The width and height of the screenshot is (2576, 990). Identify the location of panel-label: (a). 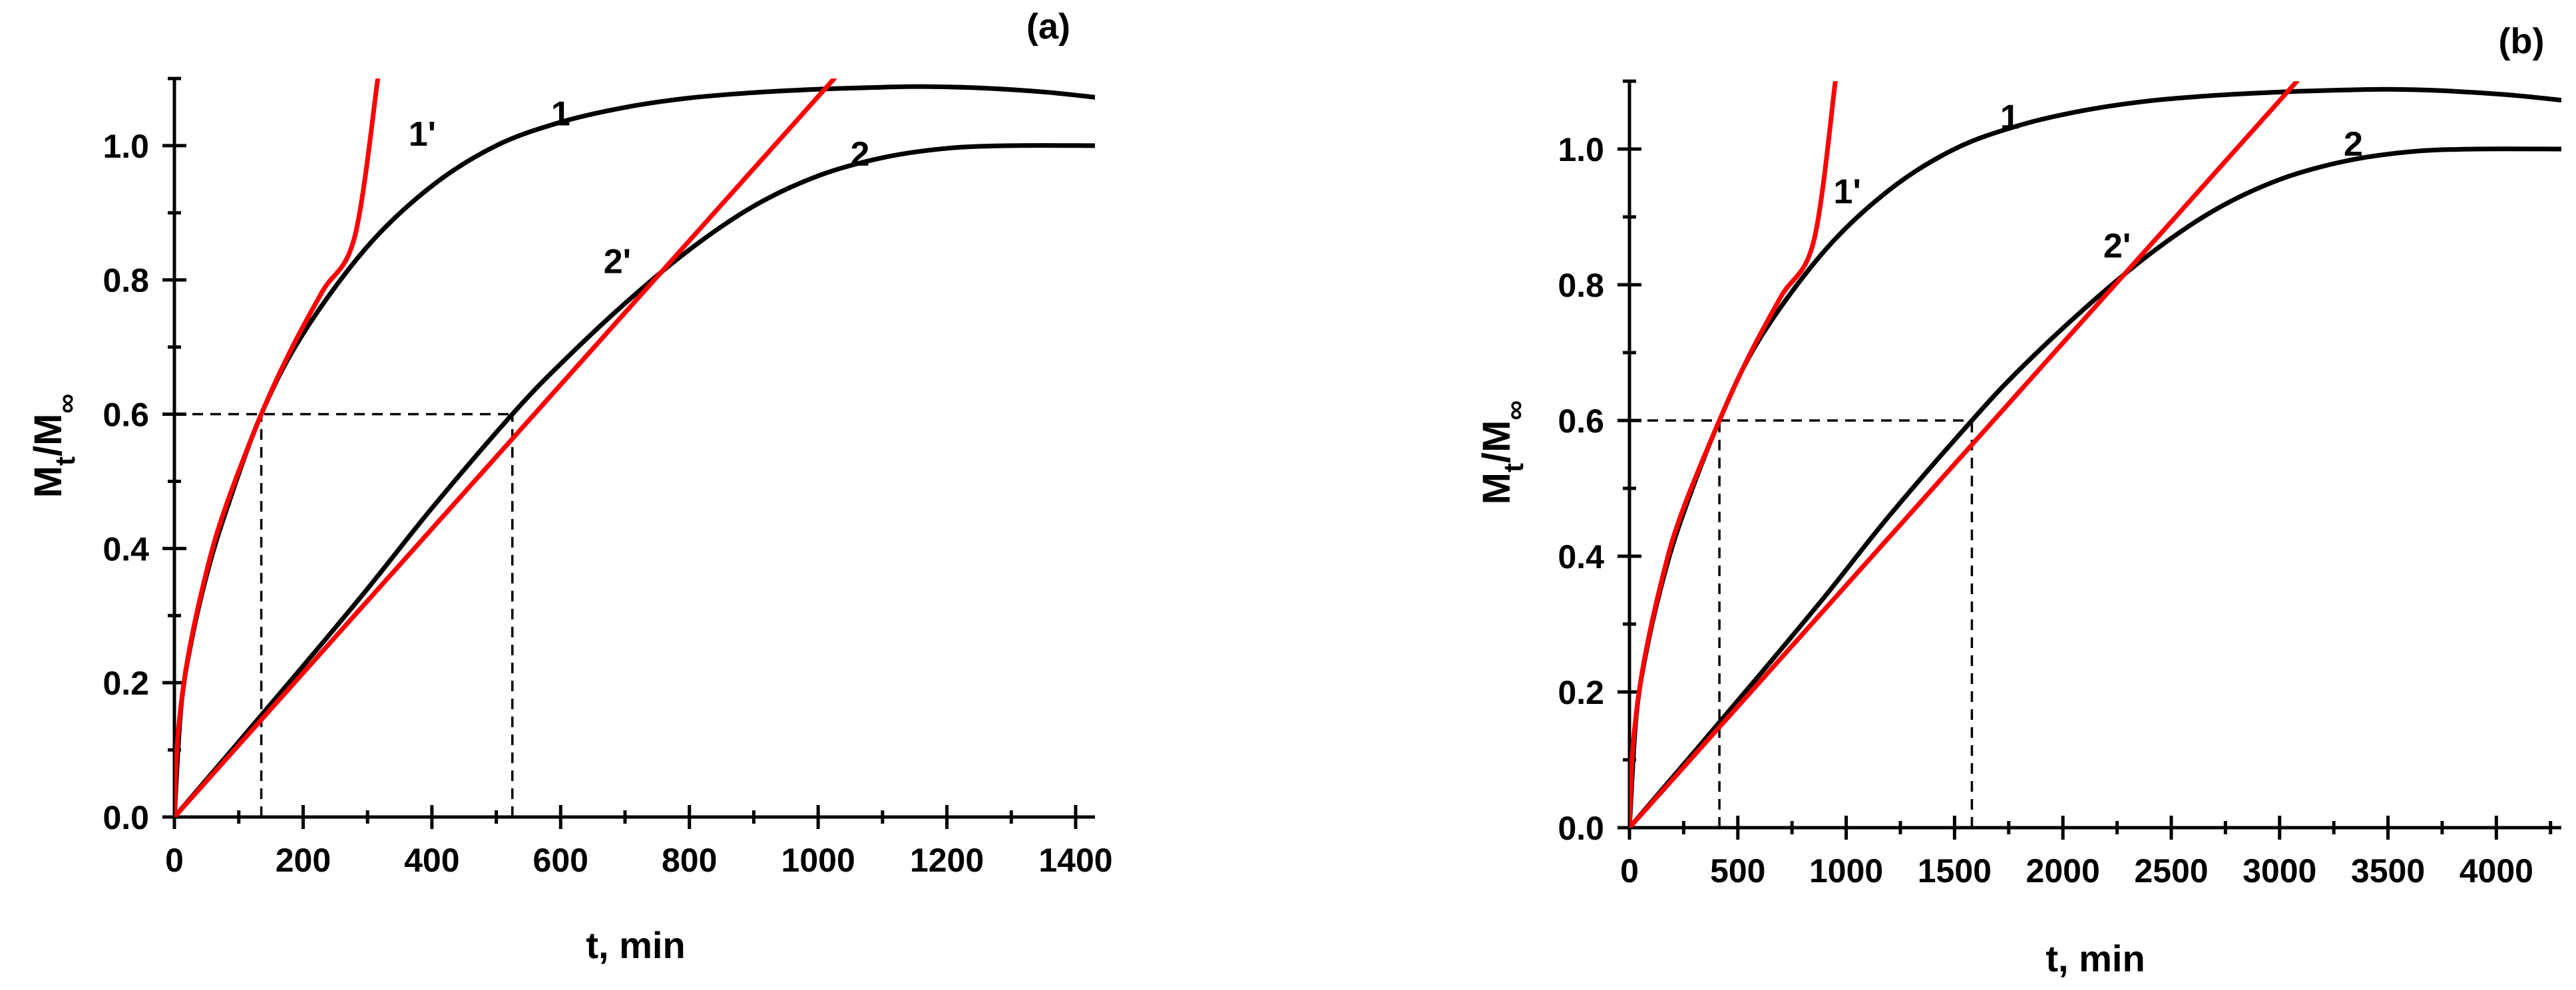
(1048, 27).